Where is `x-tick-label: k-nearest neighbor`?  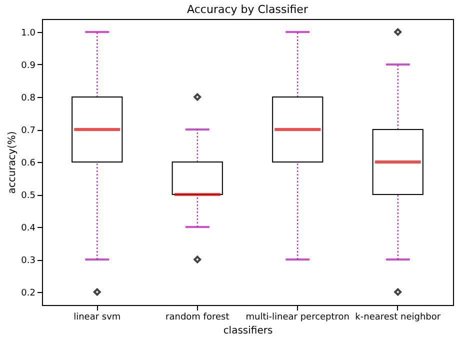
x-tick-label: k-nearest neighbor is located at coordinates (398, 317).